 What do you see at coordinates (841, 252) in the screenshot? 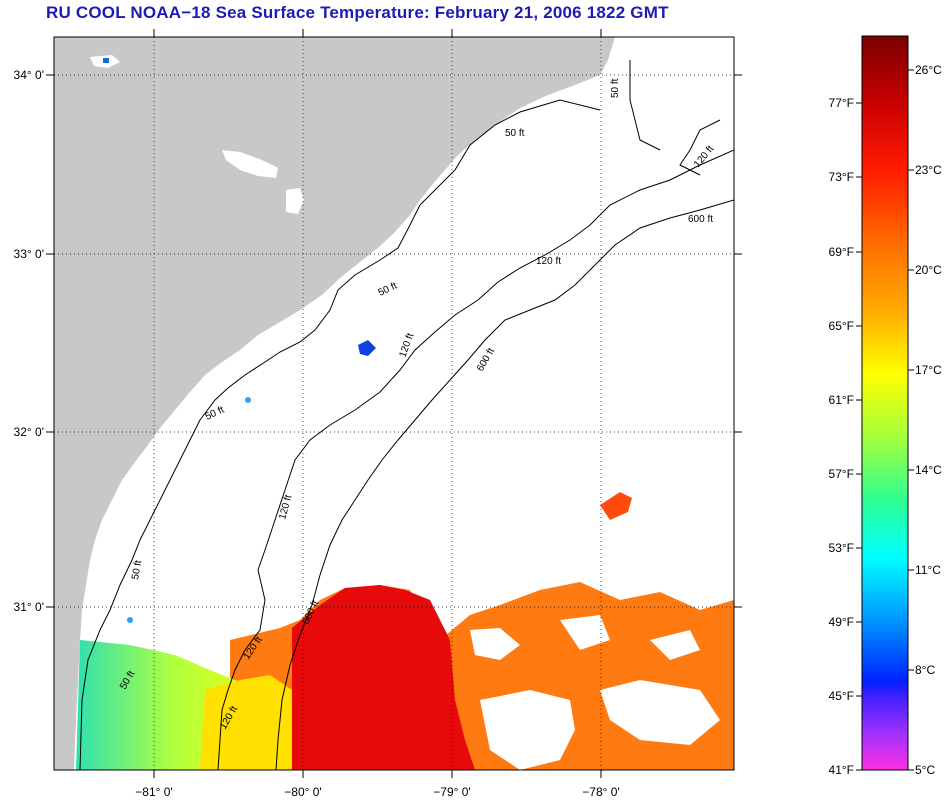
I see `colorbar-f-label: 69°F` at bounding box center [841, 252].